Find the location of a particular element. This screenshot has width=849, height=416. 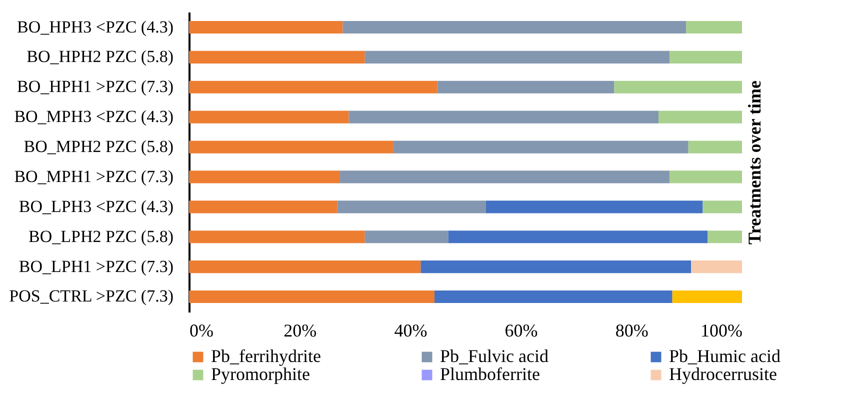

y-tick-label: BO_MPH2 PZC (5.8) is located at coordinates (99, 146).